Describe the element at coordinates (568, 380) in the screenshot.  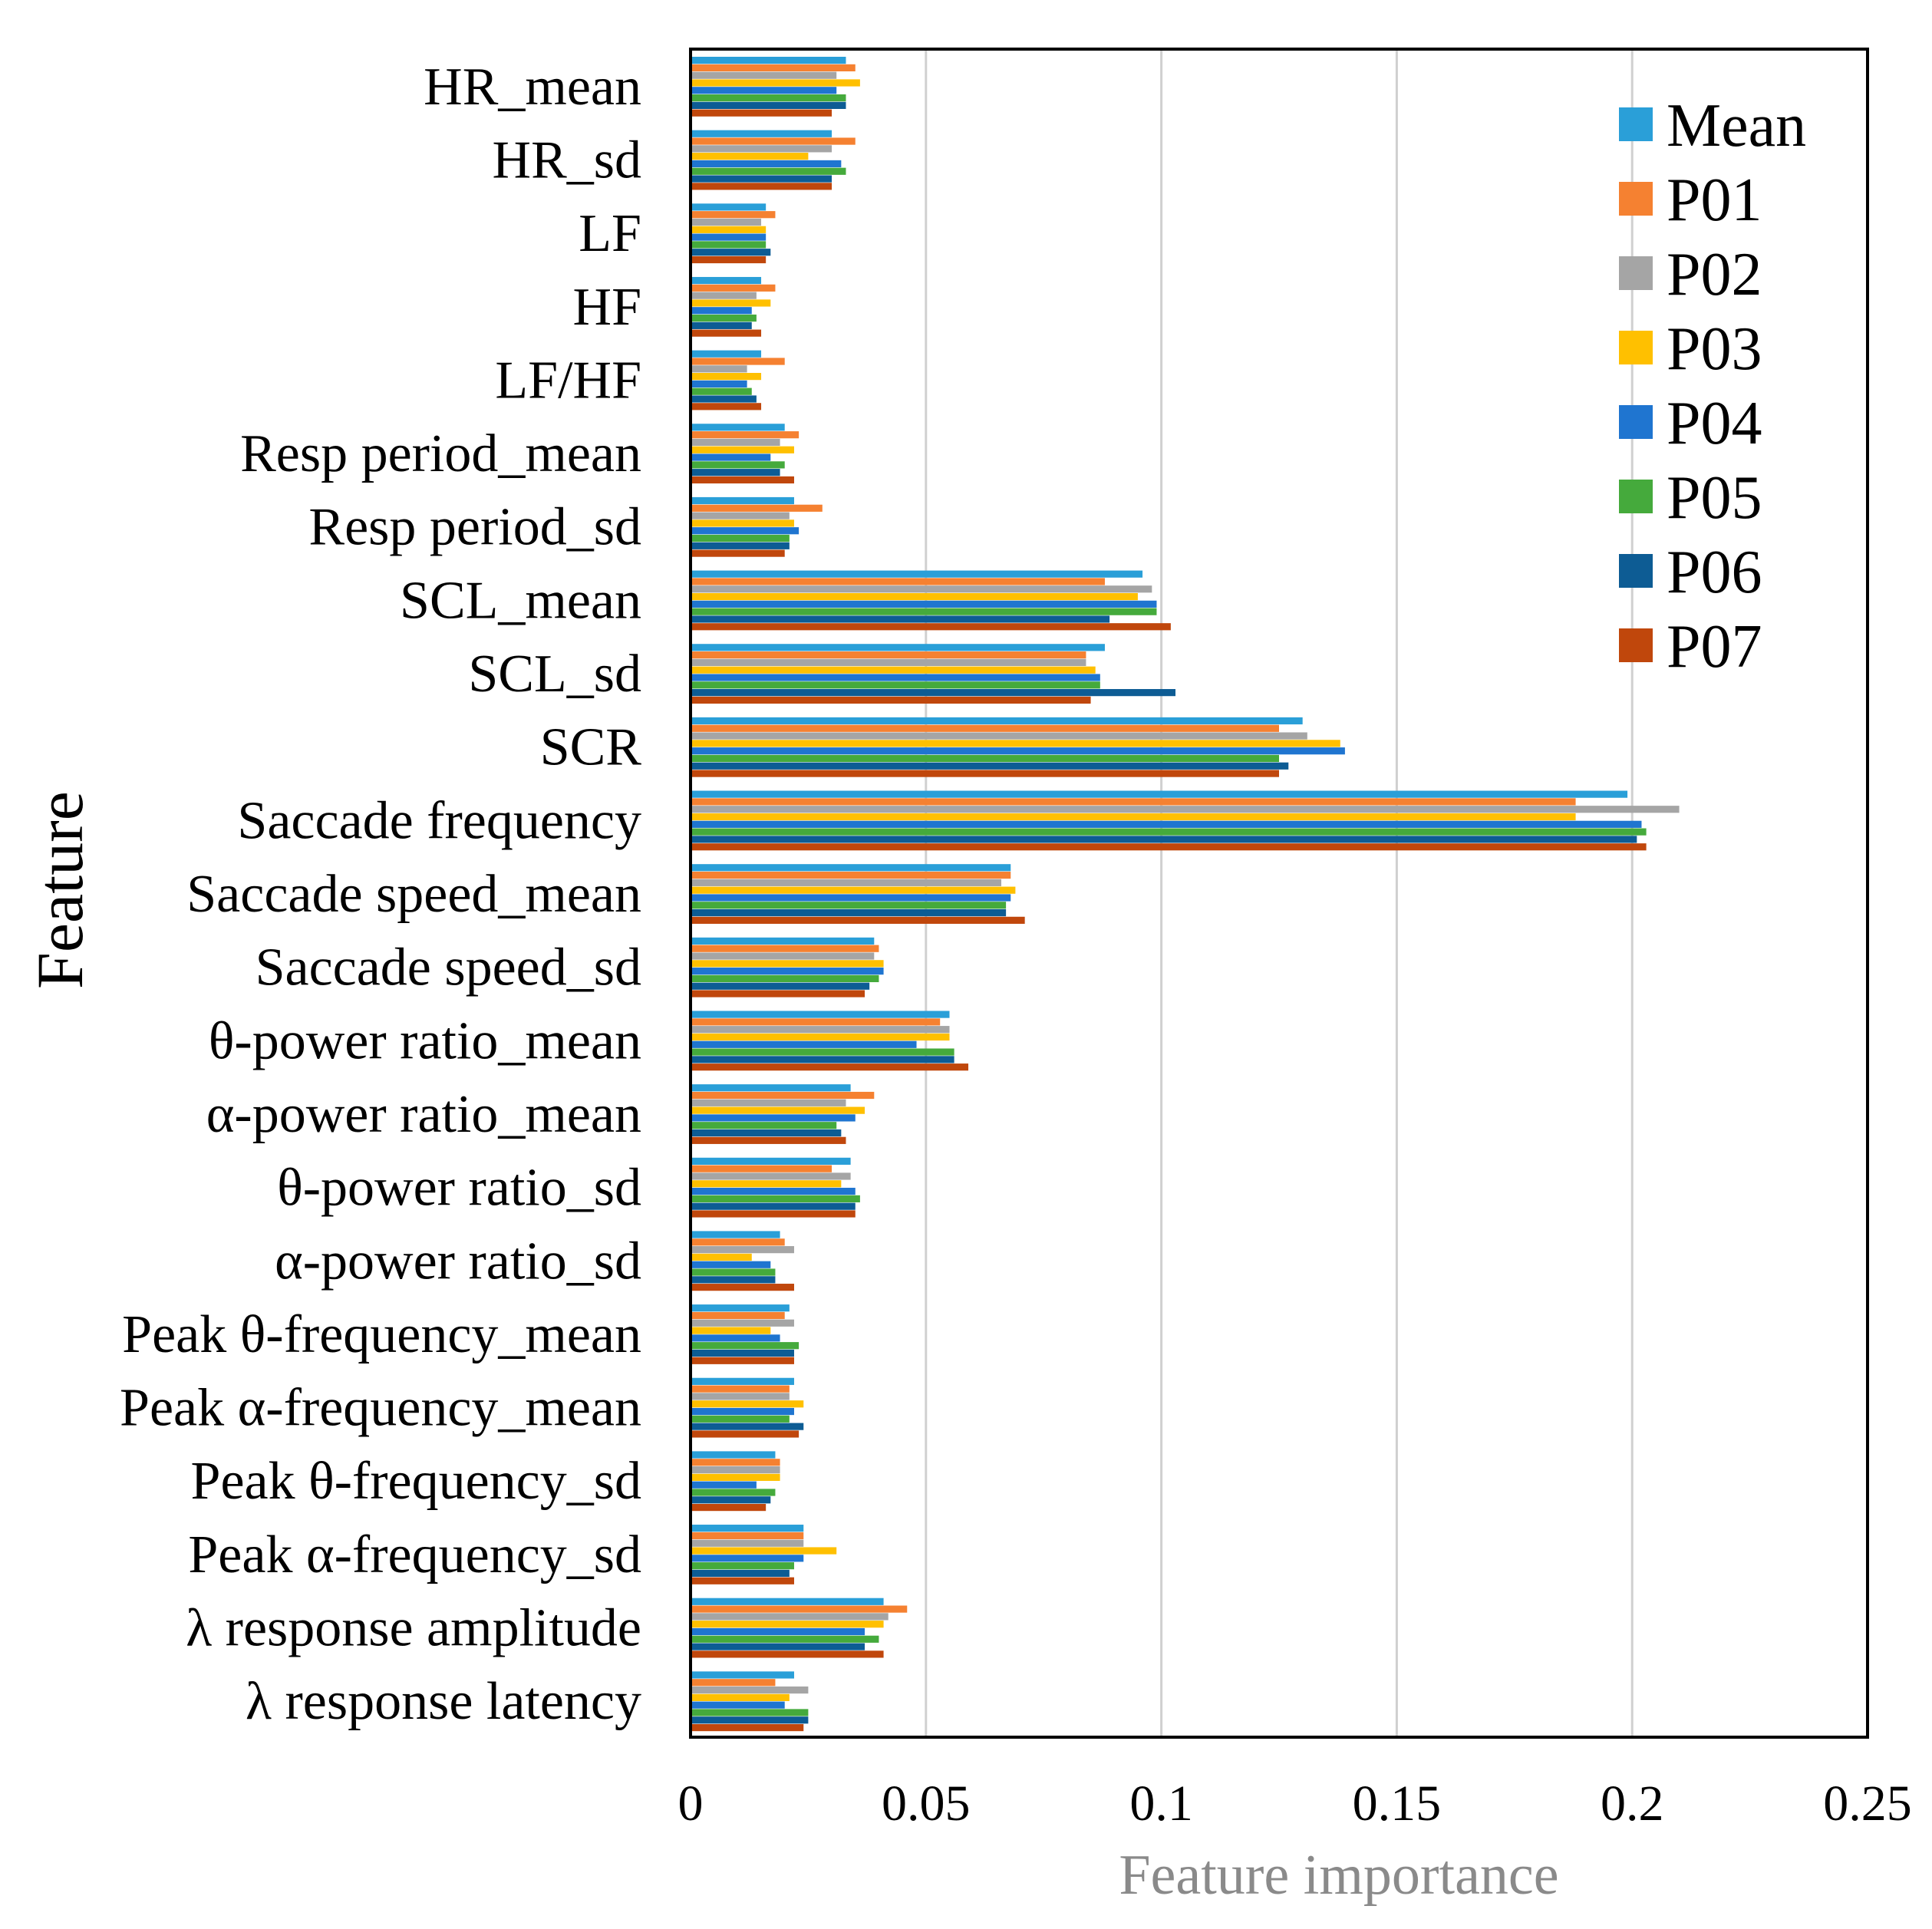
I see `category-label: LF/HF` at that location.